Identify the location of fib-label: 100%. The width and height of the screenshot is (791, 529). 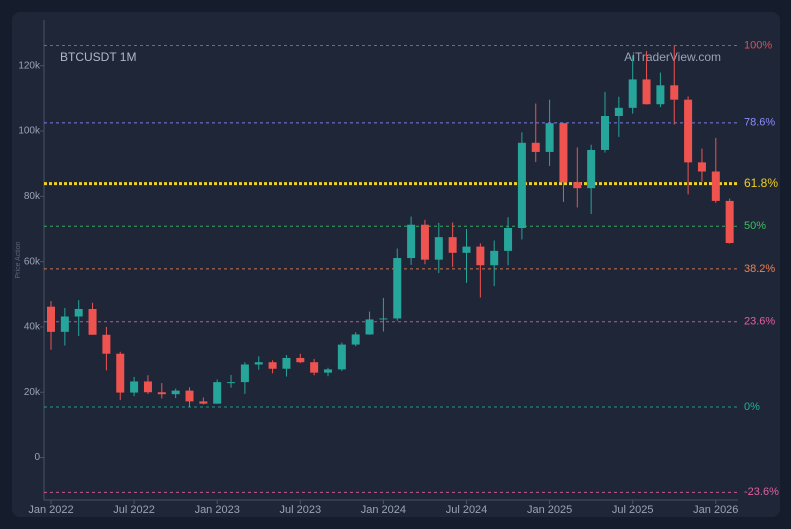
(758, 45).